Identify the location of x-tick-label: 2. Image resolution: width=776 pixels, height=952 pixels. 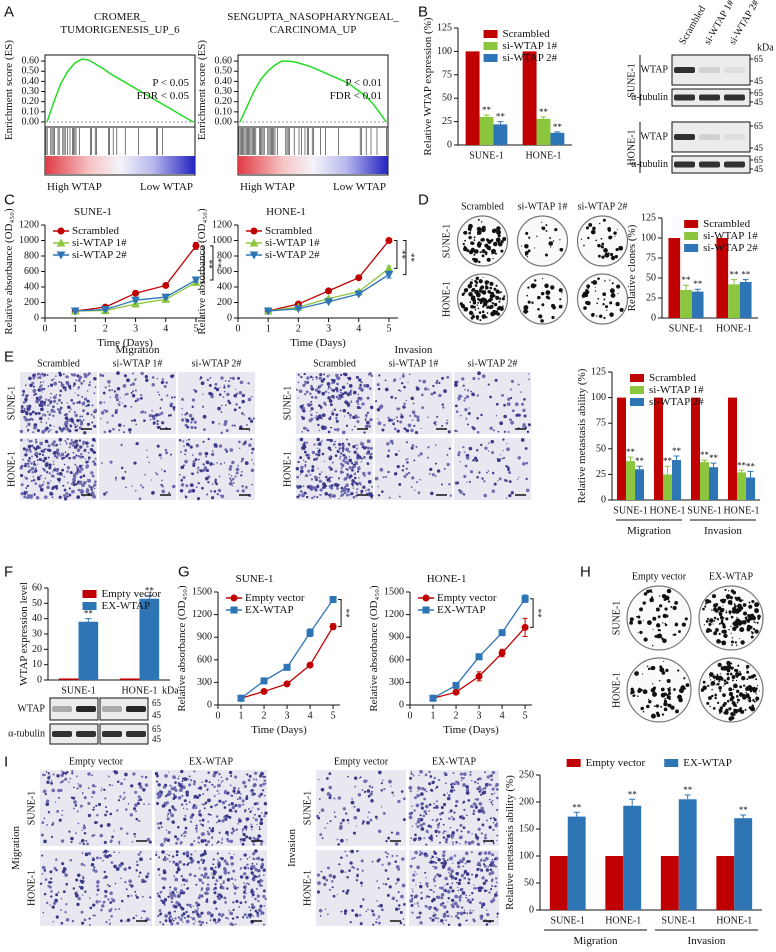
(456, 716).